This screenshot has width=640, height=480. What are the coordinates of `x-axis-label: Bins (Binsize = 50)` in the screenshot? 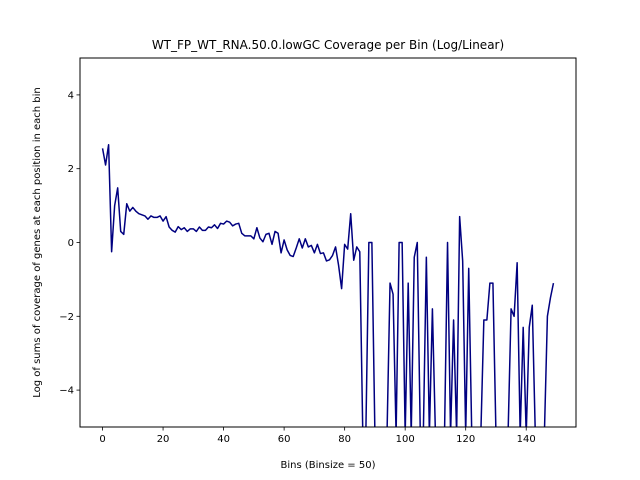 It's located at (328, 465).